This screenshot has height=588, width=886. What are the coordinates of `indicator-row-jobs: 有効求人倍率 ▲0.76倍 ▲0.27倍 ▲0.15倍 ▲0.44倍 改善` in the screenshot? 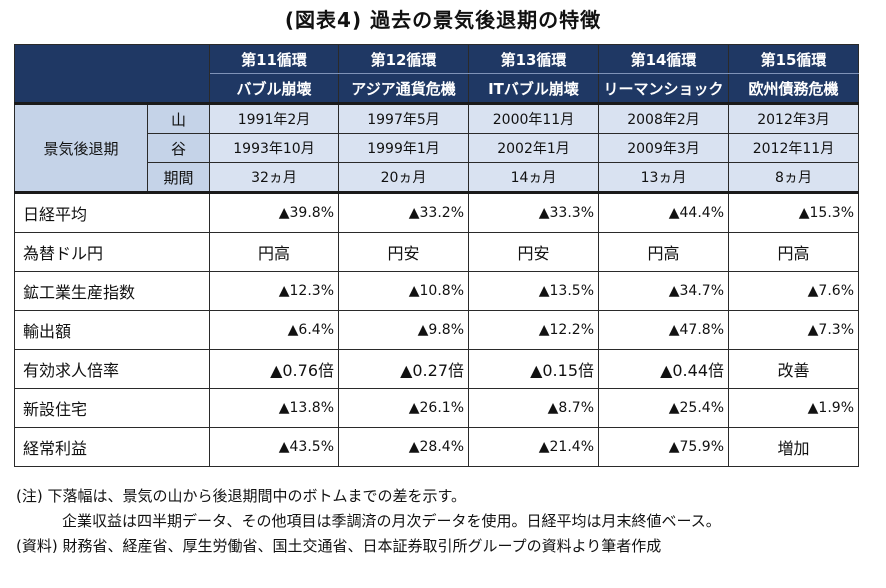 It's located at (436, 369).